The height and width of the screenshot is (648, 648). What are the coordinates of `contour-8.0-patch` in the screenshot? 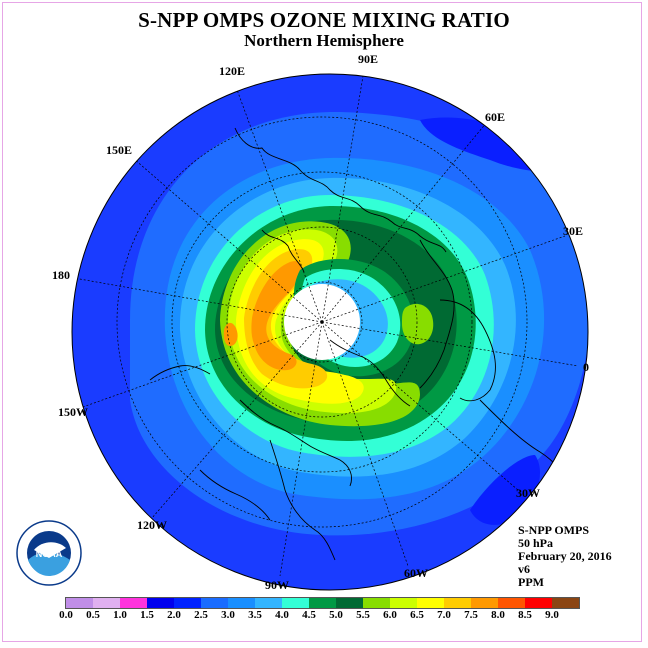 It's located at (230, 334).